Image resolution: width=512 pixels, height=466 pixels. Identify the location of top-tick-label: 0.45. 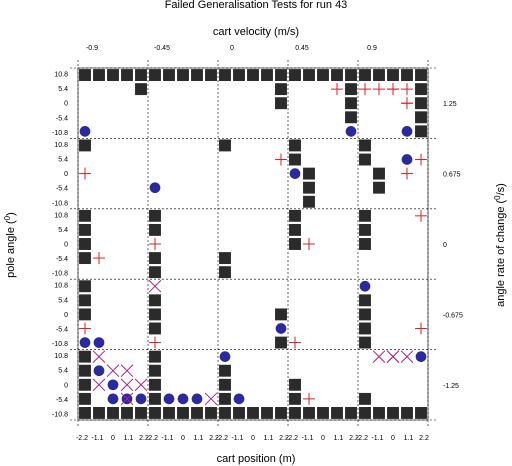
(302, 48).